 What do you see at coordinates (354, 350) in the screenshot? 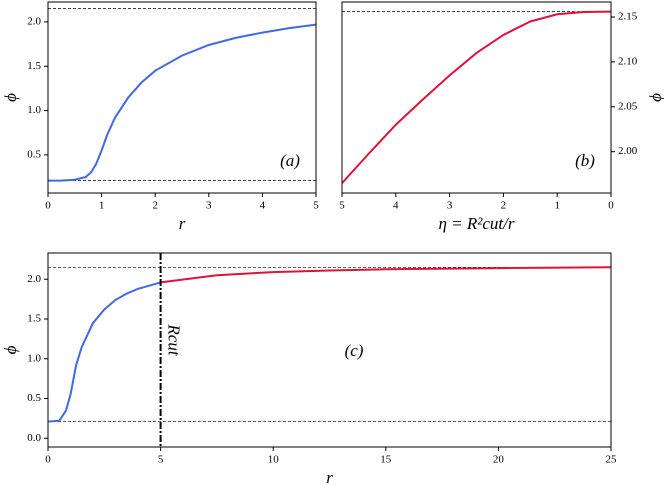
I see `panel-annotation: (c)` at bounding box center [354, 350].